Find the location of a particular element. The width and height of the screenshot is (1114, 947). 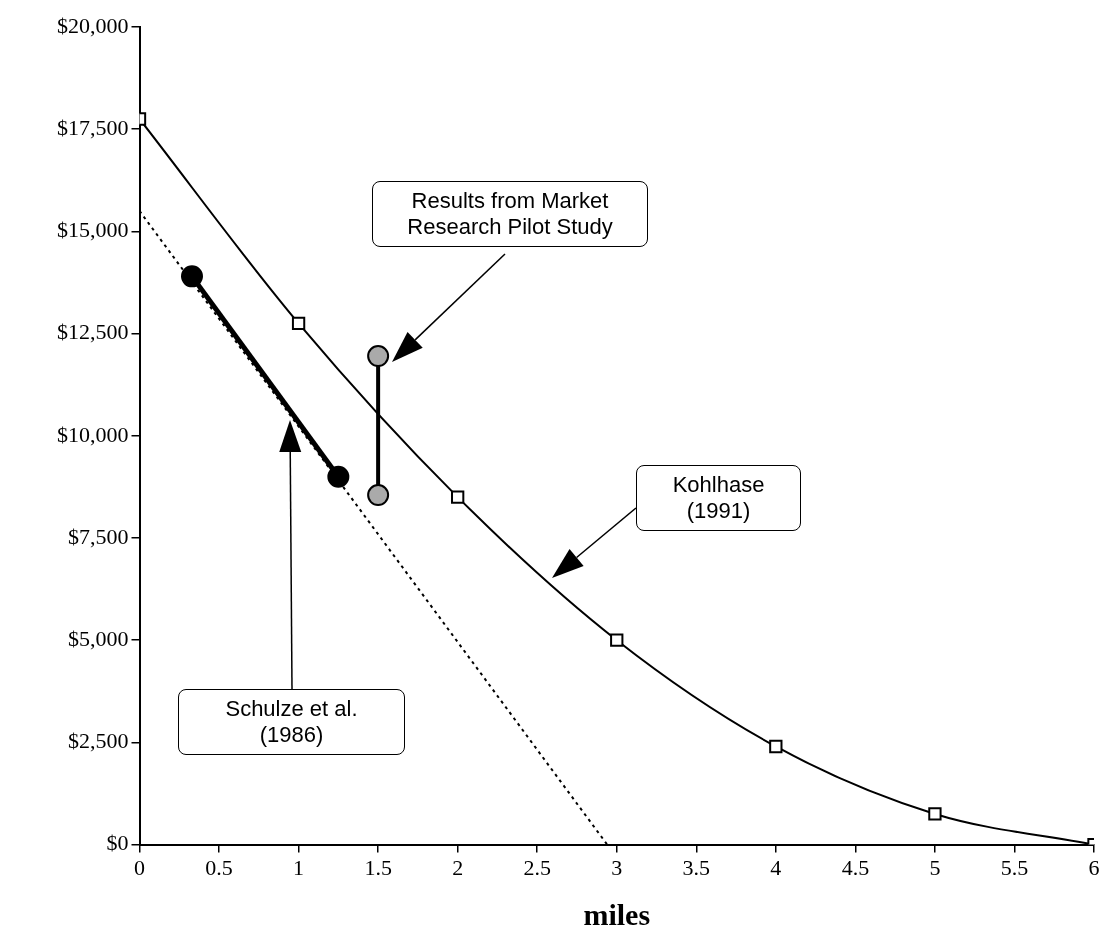

annotation: Results from Market Research Pilot Study is located at coordinates (510, 214).